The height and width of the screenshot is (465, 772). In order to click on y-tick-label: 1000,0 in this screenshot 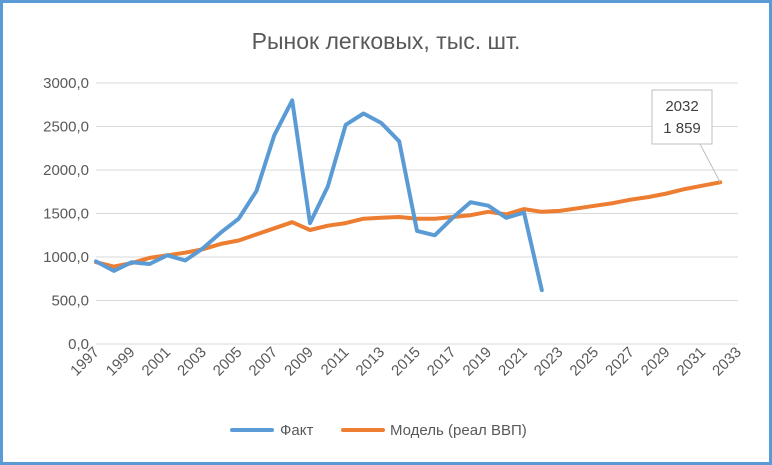, I will do `click(66, 257)`.